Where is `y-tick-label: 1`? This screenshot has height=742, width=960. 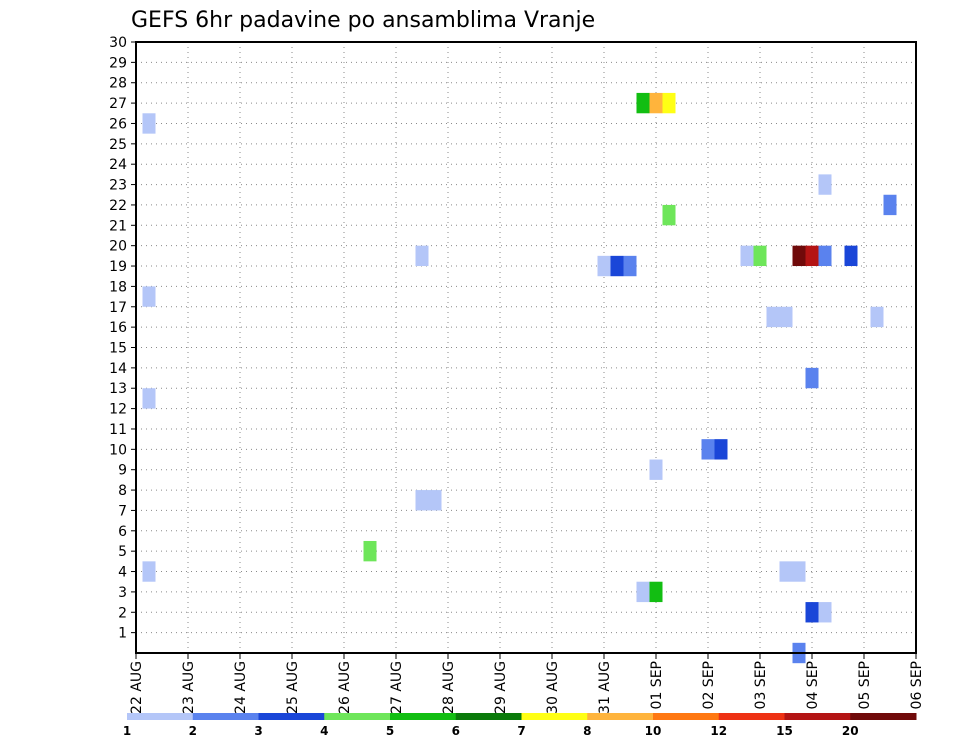 y-tick-label: 1 is located at coordinates (122, 634).